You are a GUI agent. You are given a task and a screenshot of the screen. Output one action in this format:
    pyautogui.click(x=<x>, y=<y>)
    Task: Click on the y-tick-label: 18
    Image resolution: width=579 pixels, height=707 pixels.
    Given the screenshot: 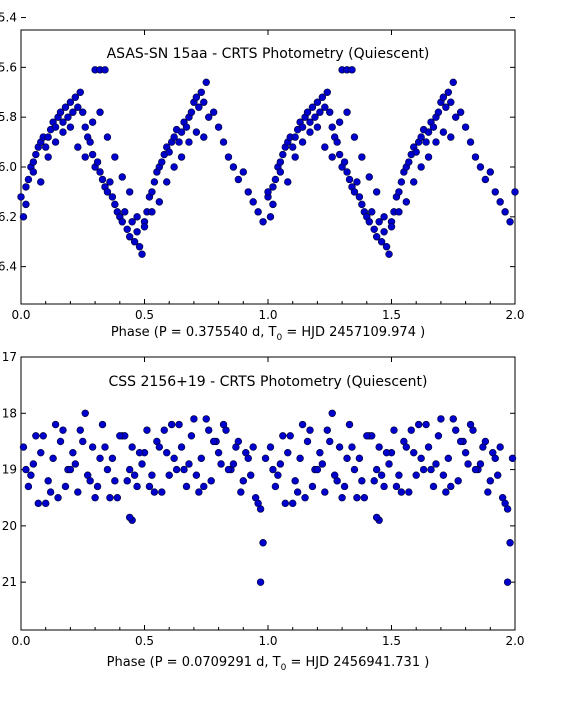 What is the action you would take?
    pyautogui.click(x=9, y=413)
    